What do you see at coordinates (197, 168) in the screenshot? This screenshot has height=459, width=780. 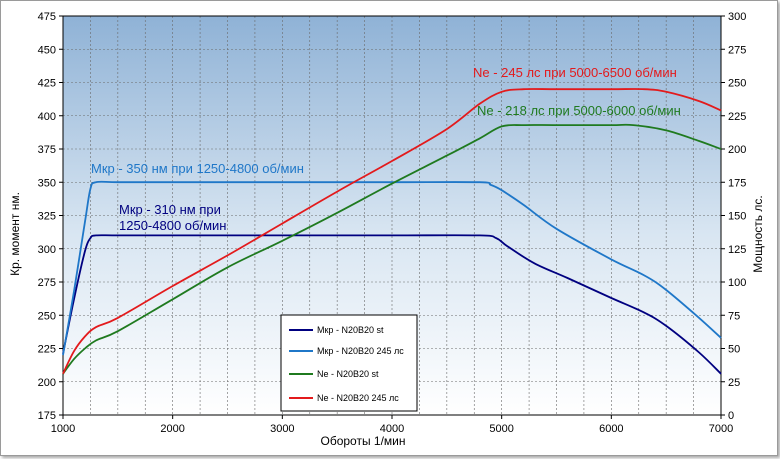 I see `annotation-mkr-350: Мкр - 350 нм при 1250-4800 об/мин` at bounding box center [197, 168].